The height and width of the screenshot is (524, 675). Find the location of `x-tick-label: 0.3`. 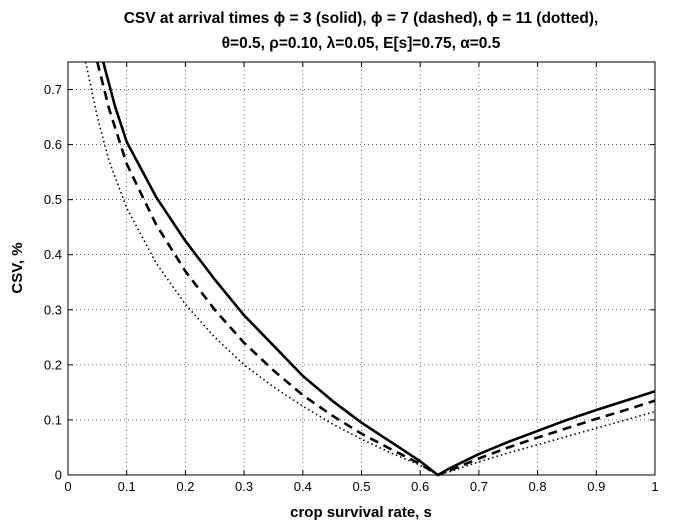

x-tick-label: 0.3 is located at coordinates (244, 486).